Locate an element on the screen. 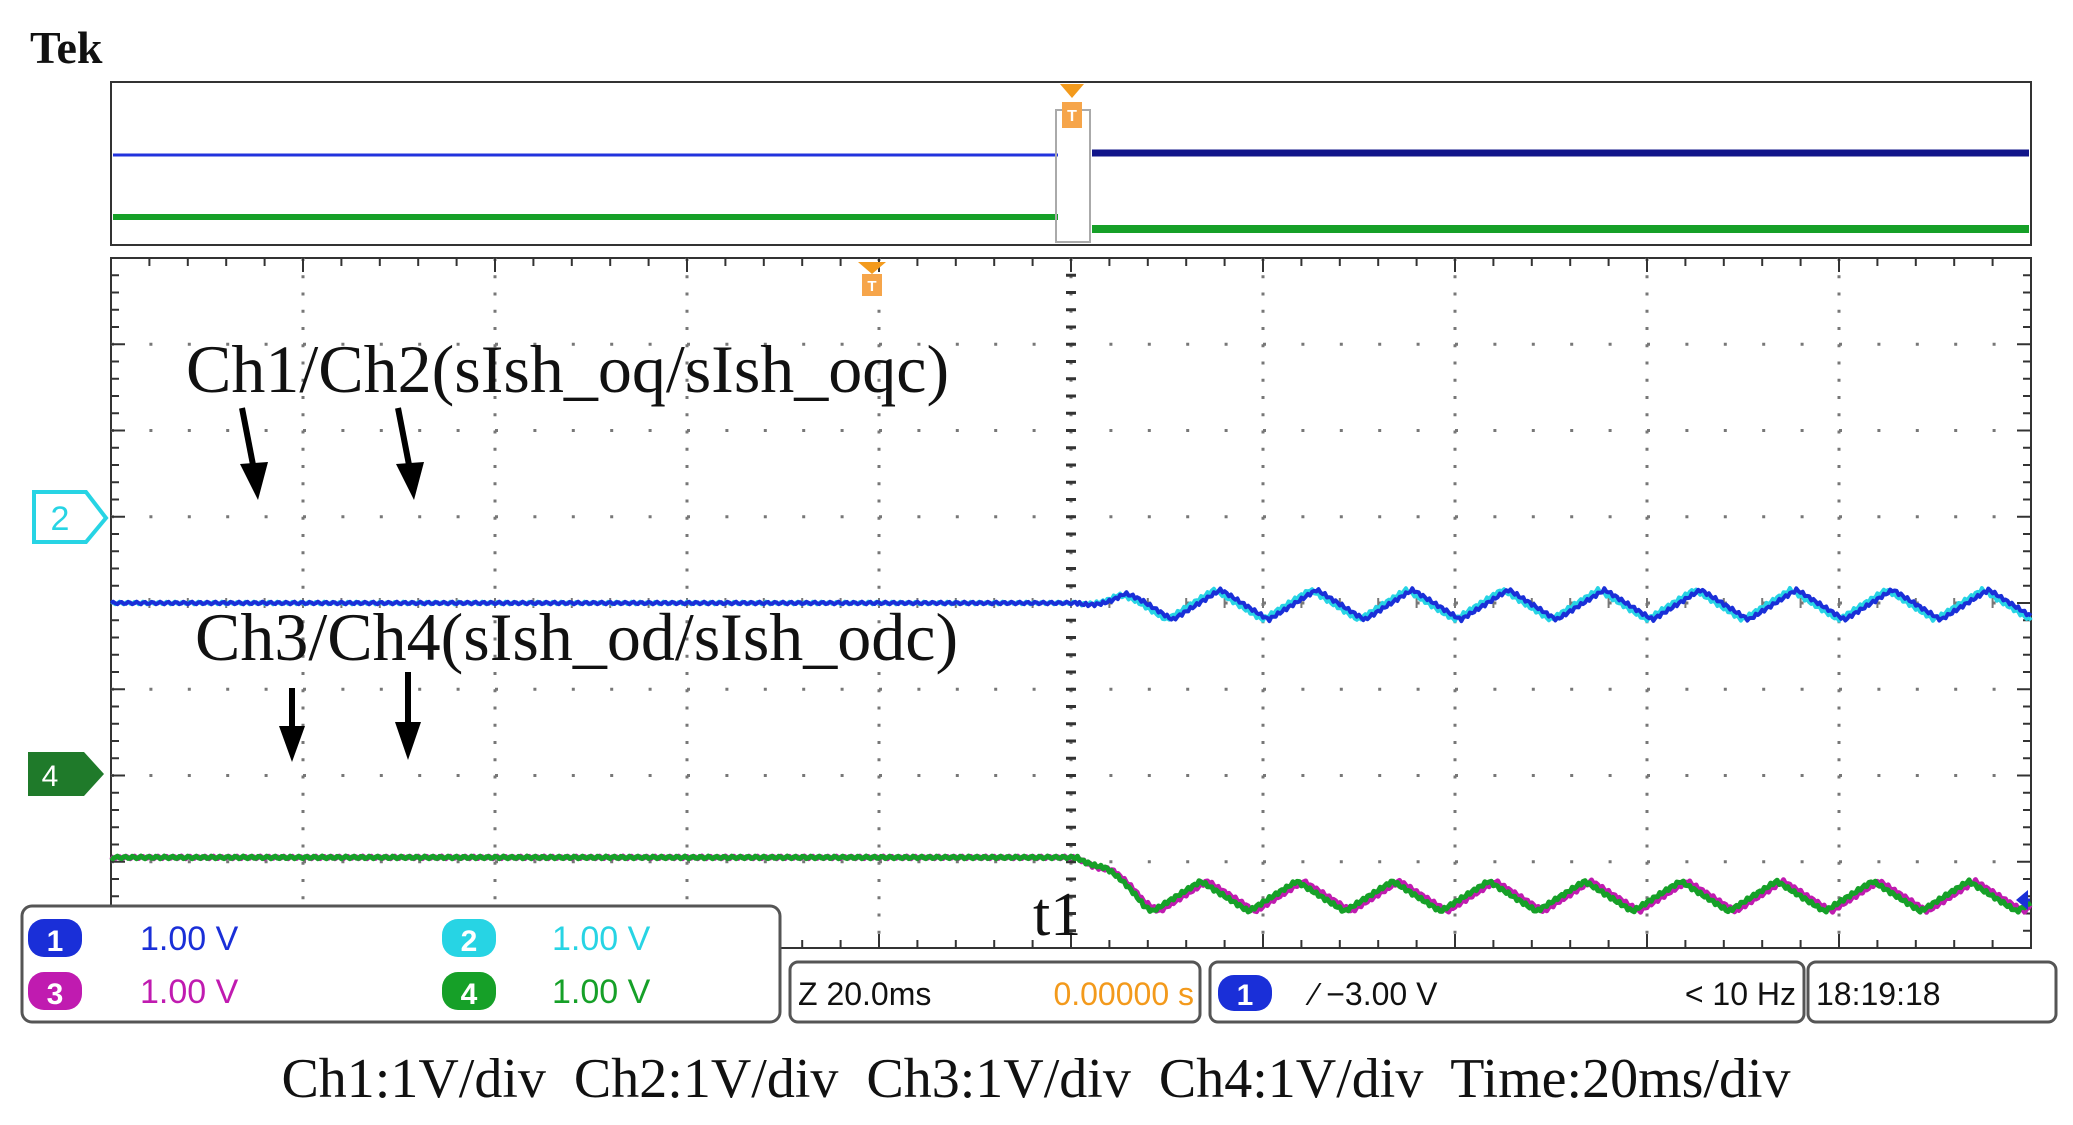 The image size is (2073, 1125). ch2-scale: 1.00 V is located at coordinates (601, 939).